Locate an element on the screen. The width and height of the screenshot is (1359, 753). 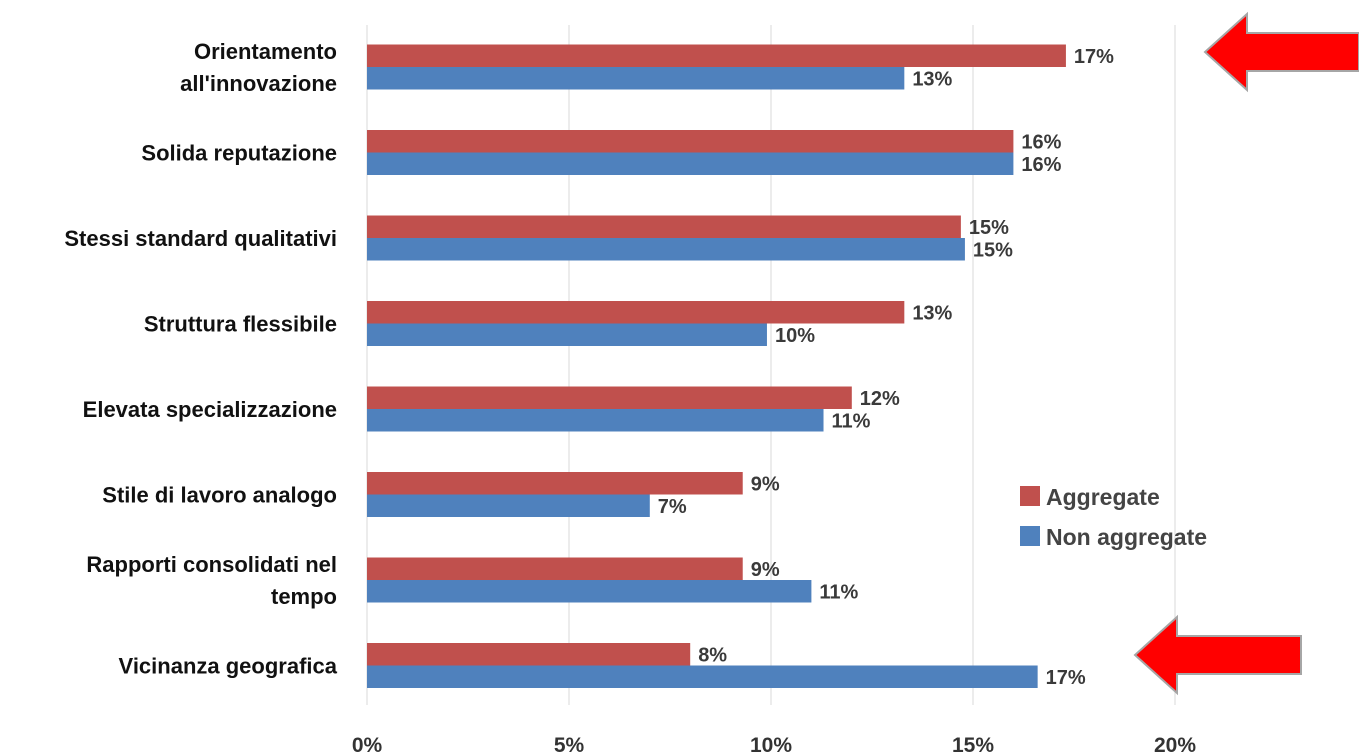
legend: Aggregate Non aggregate is located at coordinates (1113, 517).